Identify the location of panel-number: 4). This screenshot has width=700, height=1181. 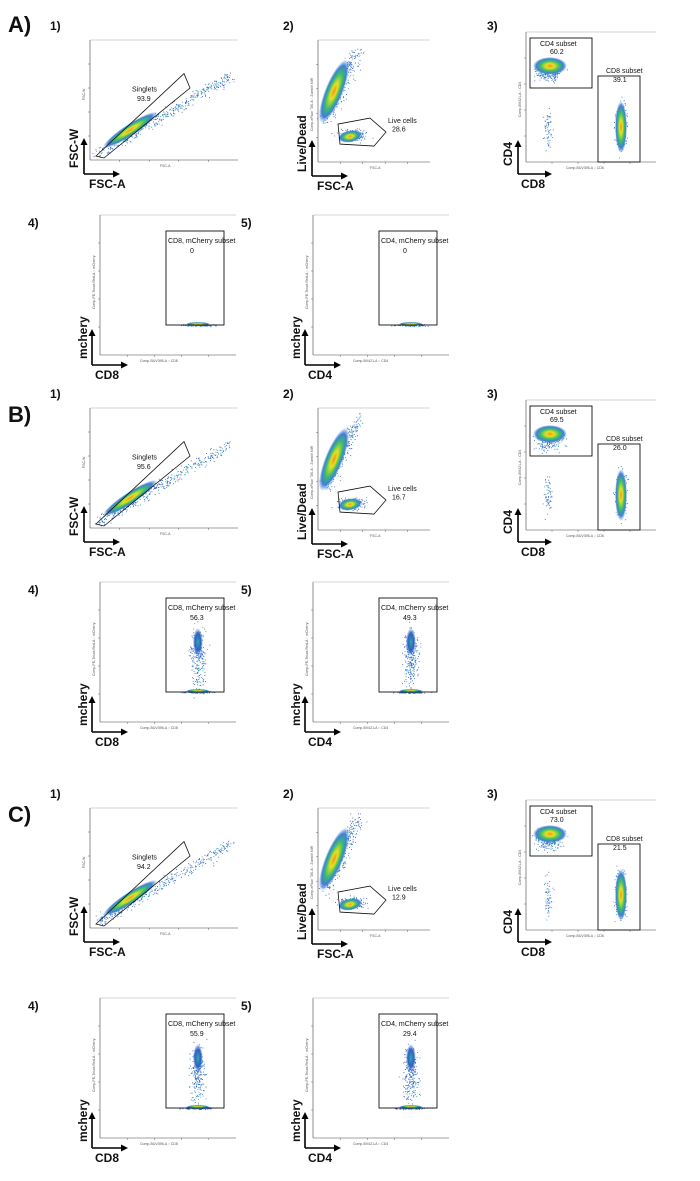
(33, 223).